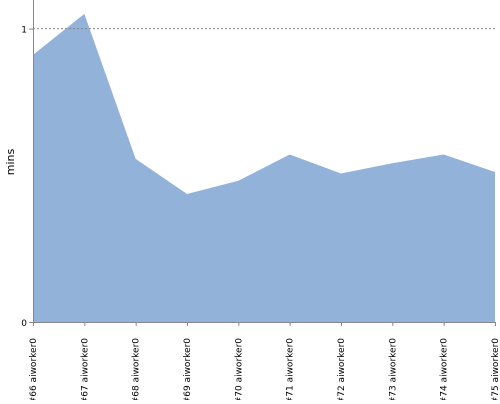  Describe the element at coordinates (10, 161) in the screenshot. I see `y-axis-label: mins` at that location.